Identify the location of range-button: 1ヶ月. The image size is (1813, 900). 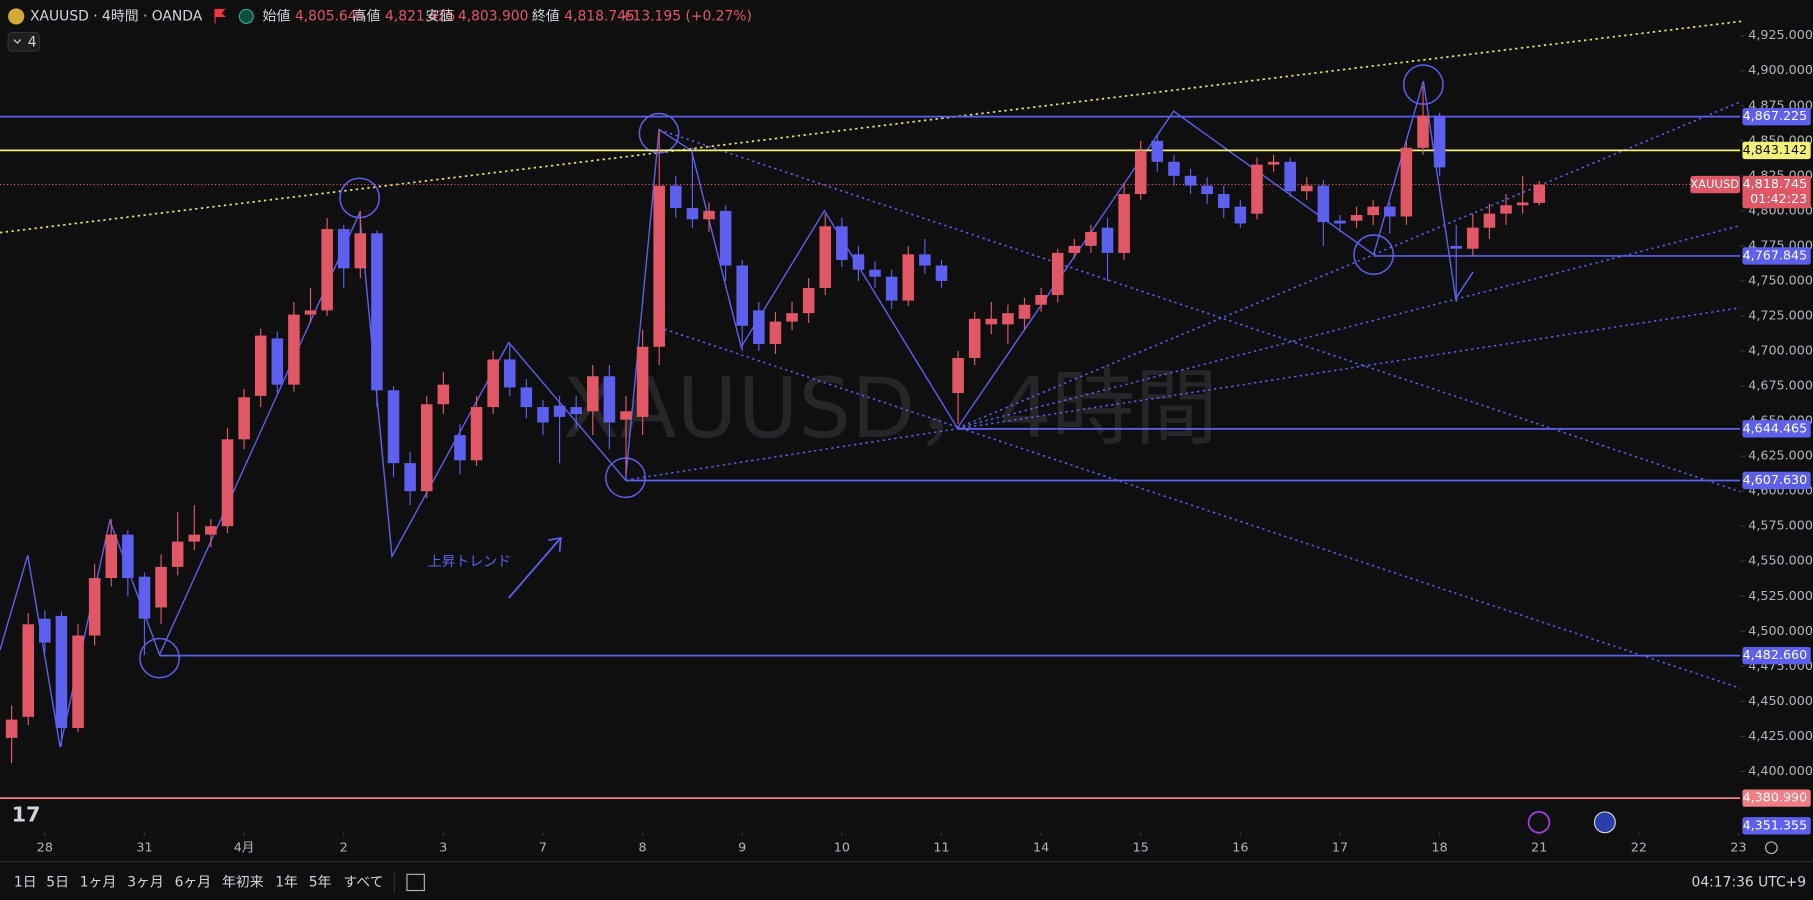
(98, 882).